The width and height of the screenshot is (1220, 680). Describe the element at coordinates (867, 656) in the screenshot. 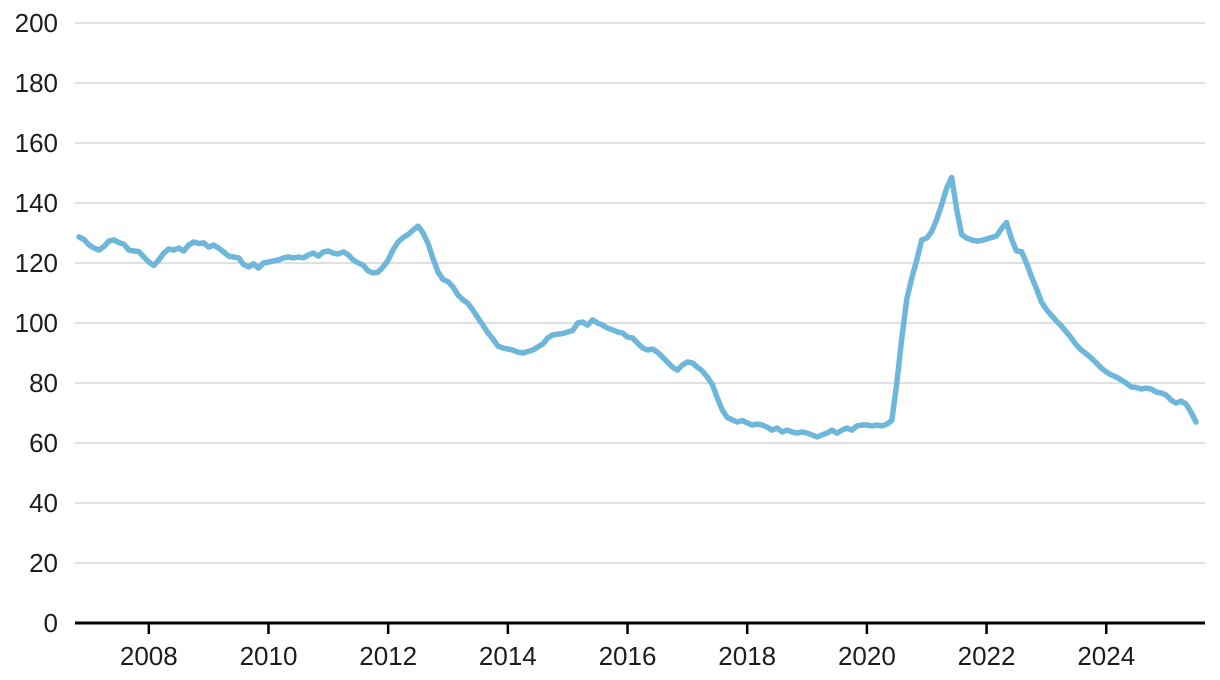

I see `x-tick-label: 2020` at that location.